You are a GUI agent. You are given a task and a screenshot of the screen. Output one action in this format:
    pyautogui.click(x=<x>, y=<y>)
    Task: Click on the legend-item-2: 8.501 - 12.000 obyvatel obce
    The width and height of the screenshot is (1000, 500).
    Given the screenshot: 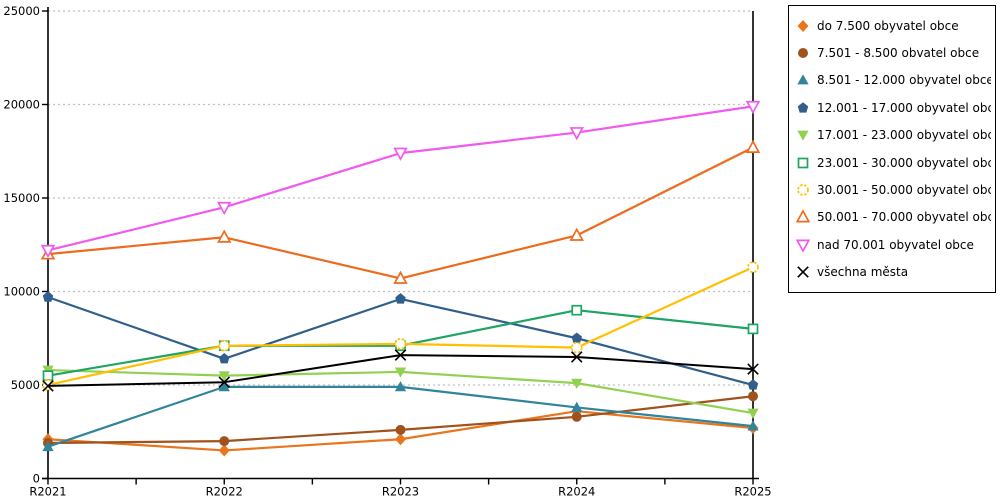 What is the action you would take?
    pyautogui.click(x=893, y=80)
    